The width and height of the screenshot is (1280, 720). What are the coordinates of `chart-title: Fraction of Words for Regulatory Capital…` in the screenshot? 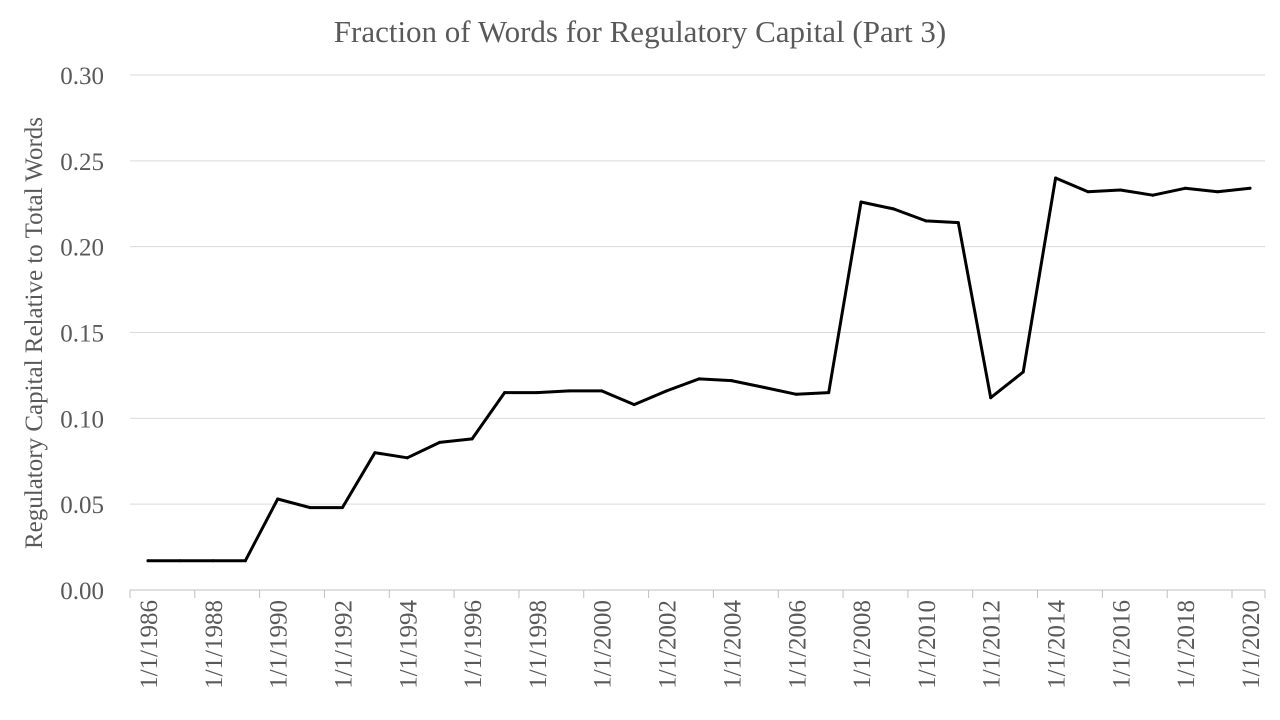 It's located at (640, 31).